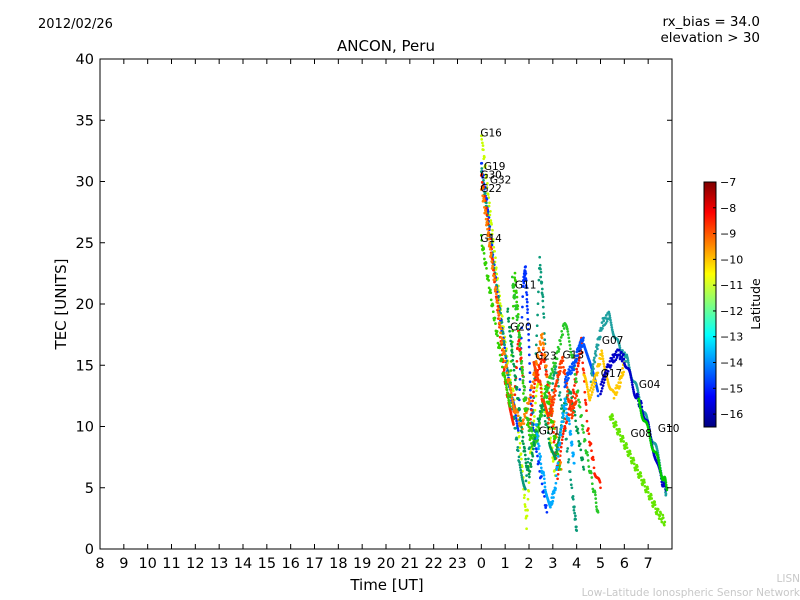 The image size is (800, 600). I want to click on y-tick-label: 25, so click(85, 244).